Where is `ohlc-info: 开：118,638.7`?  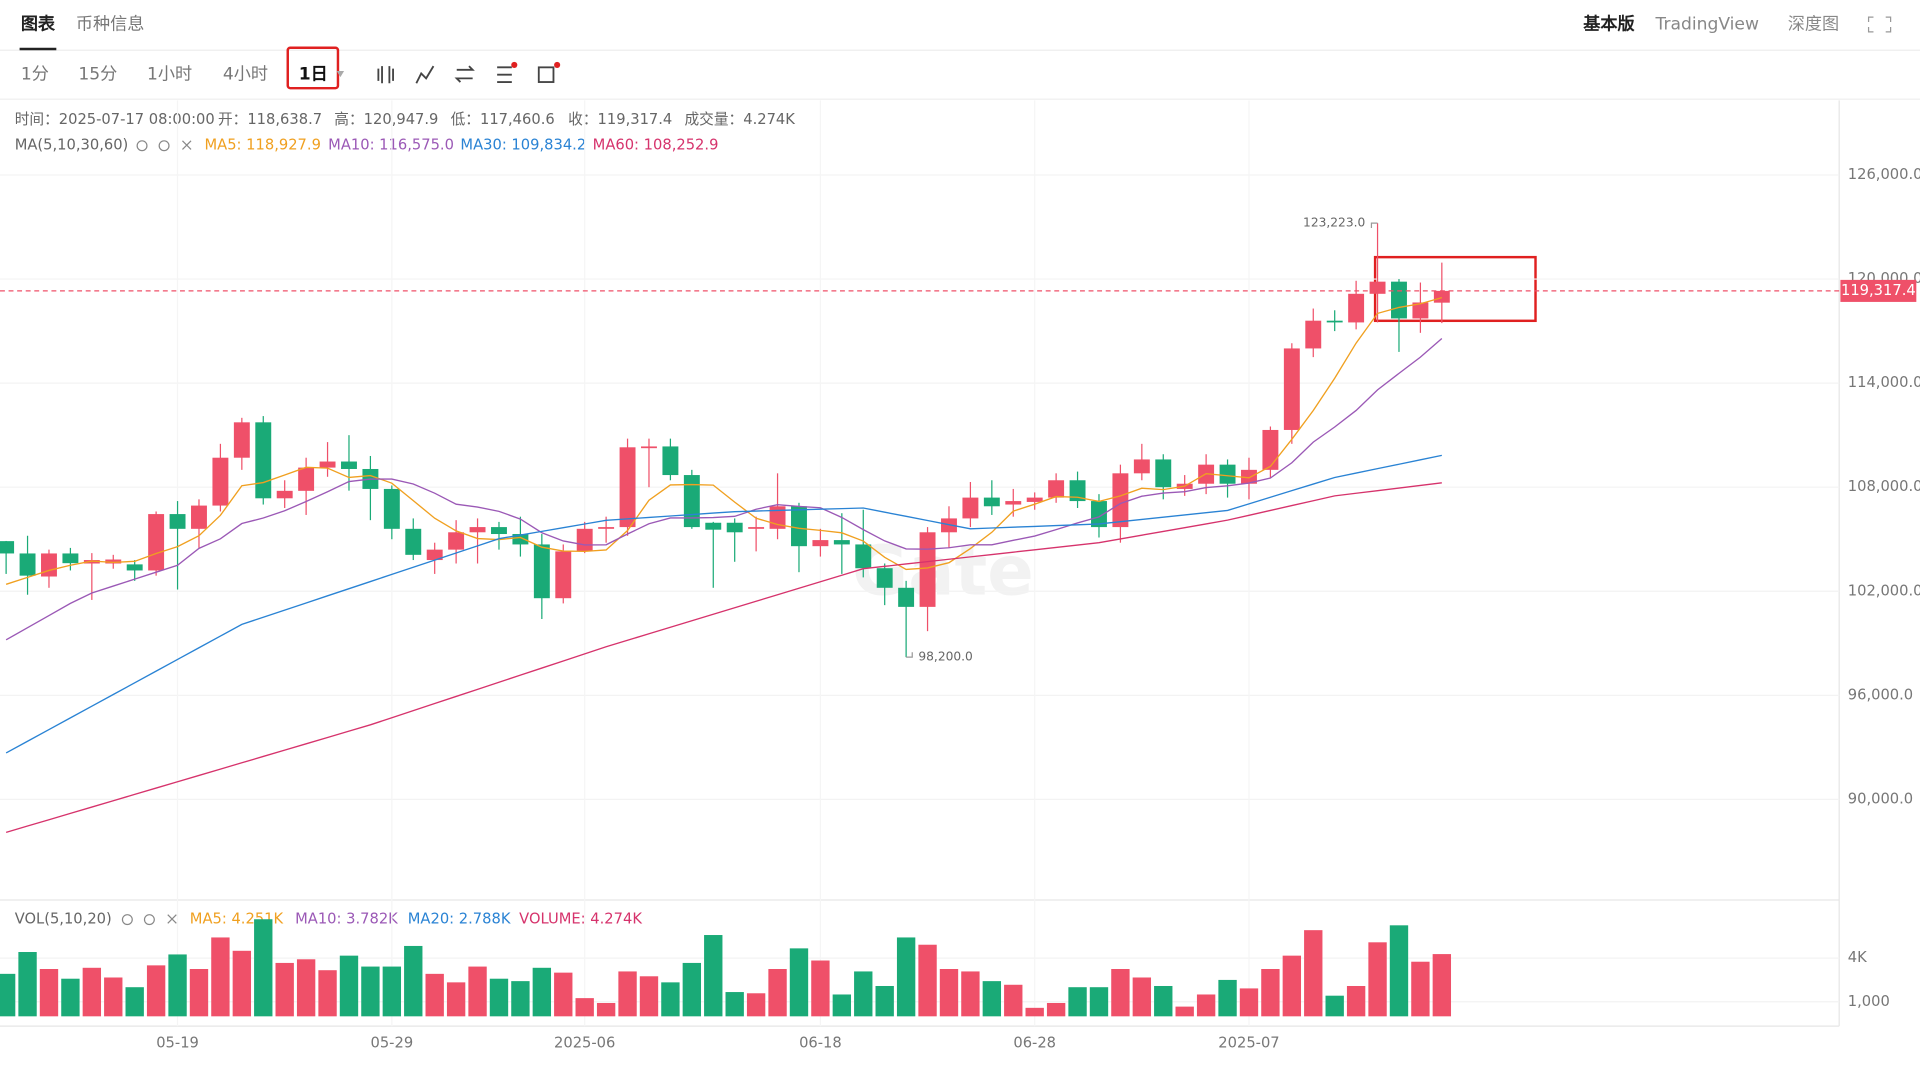 ohlc-info: 开：118,638.7 is located at coordinates (270, 119).